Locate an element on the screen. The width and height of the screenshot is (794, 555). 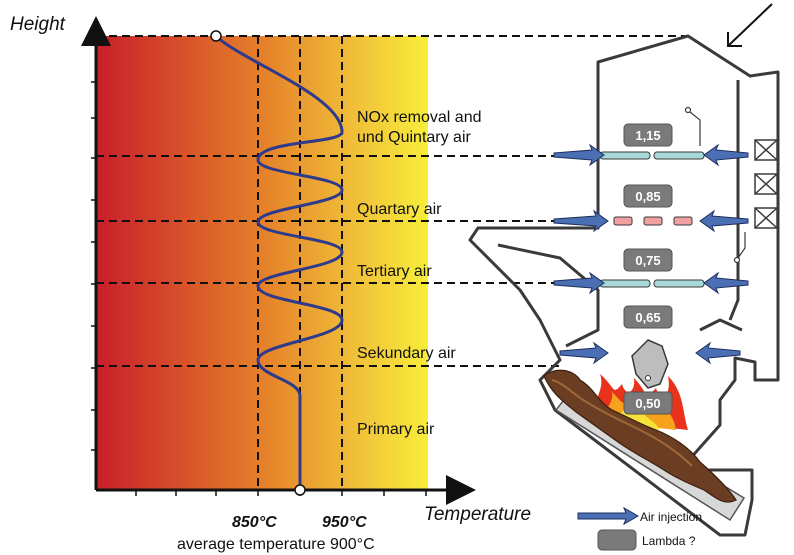
zone-label-quartary: Quartary air is located at coordinates (399, 209).